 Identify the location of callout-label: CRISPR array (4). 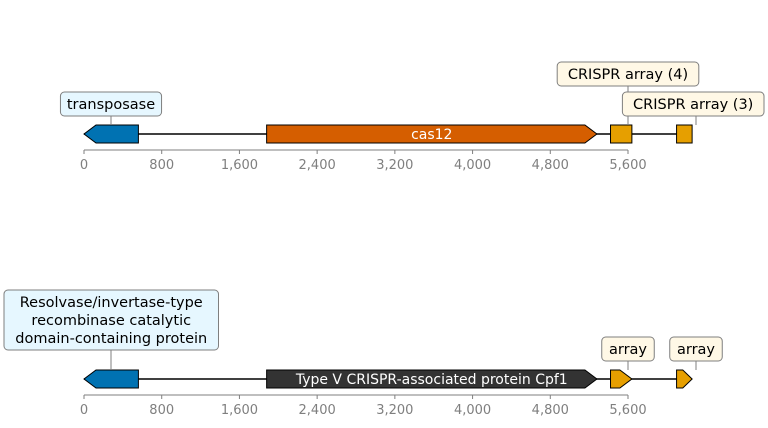
(628, 75).